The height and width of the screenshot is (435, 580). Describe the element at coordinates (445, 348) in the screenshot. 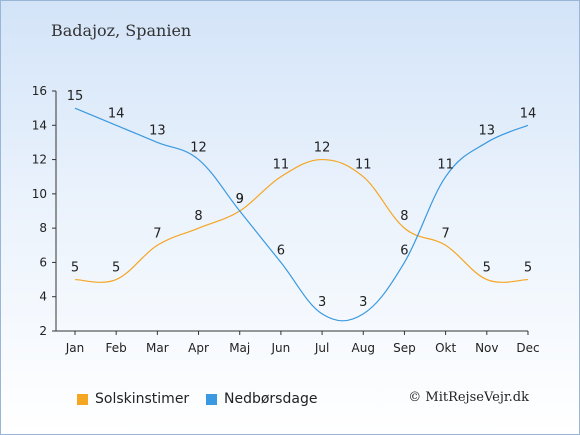

I see `x-tick-label: Okt` at that location.